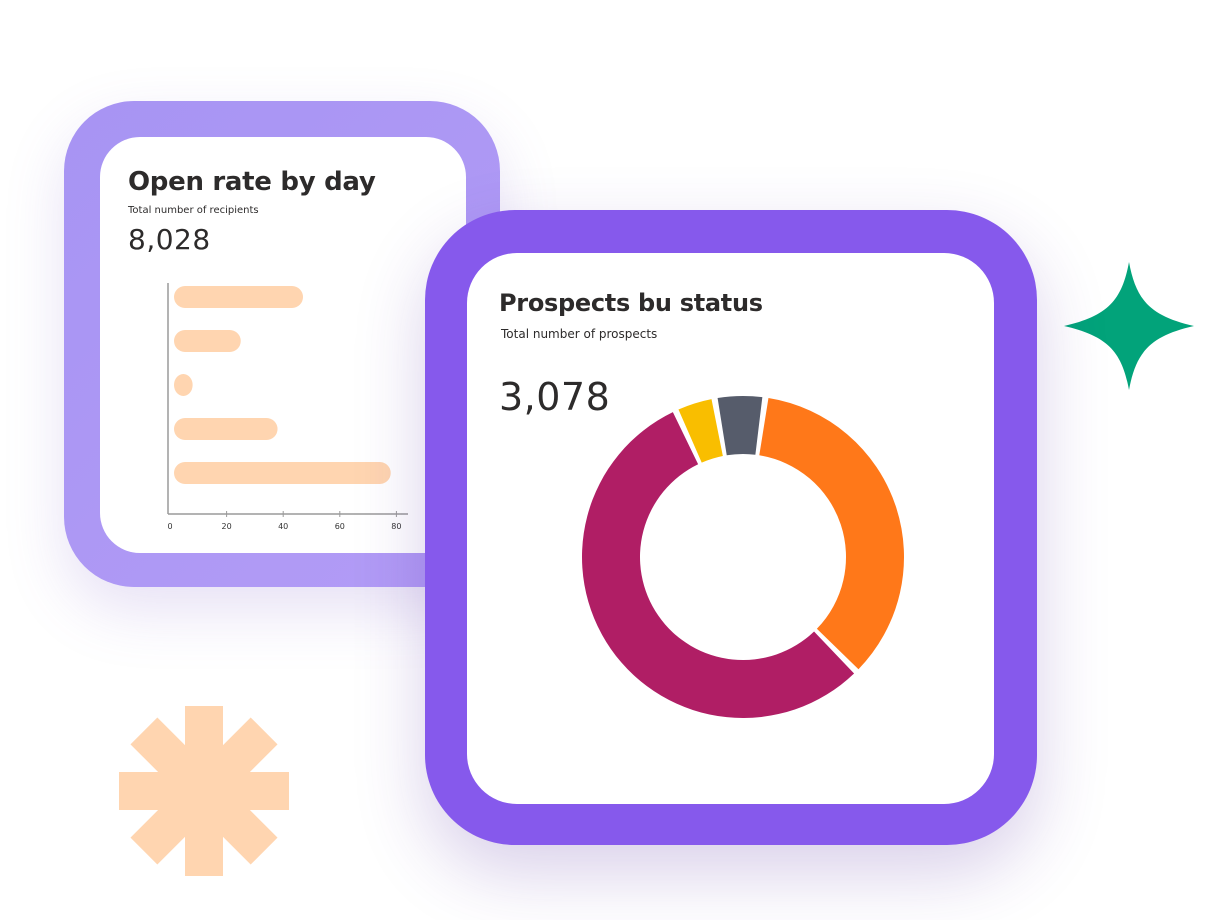 The height and width of the screenshot is (920, 1206). Describe the element at coordinates (169, 239) in the screenshot. I see `open-rate-total: 8,028` at that location.